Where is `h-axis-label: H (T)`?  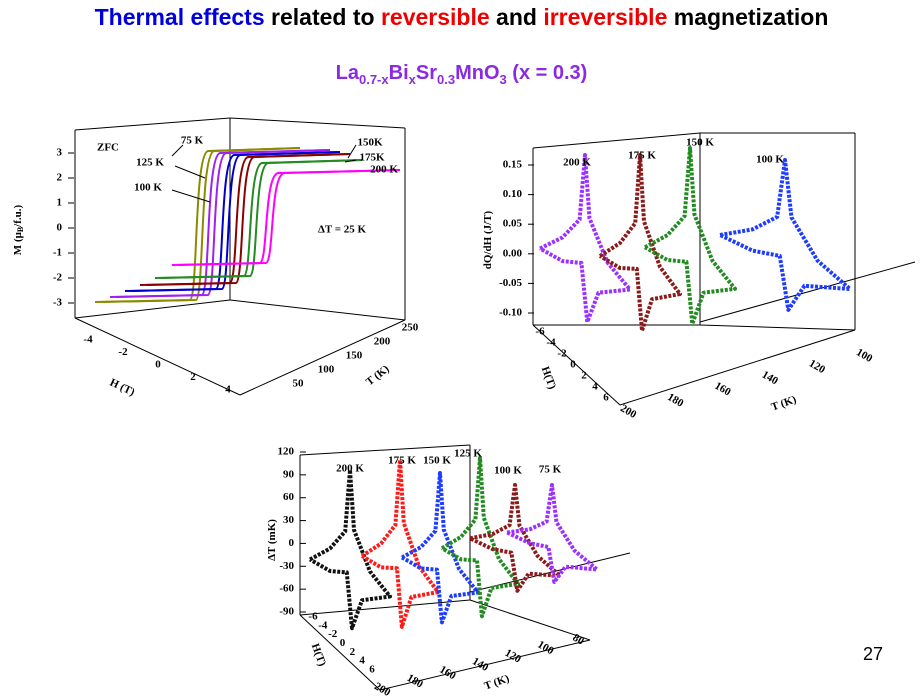 h-axis-label: H (T) is located at coordinates (122, 388).